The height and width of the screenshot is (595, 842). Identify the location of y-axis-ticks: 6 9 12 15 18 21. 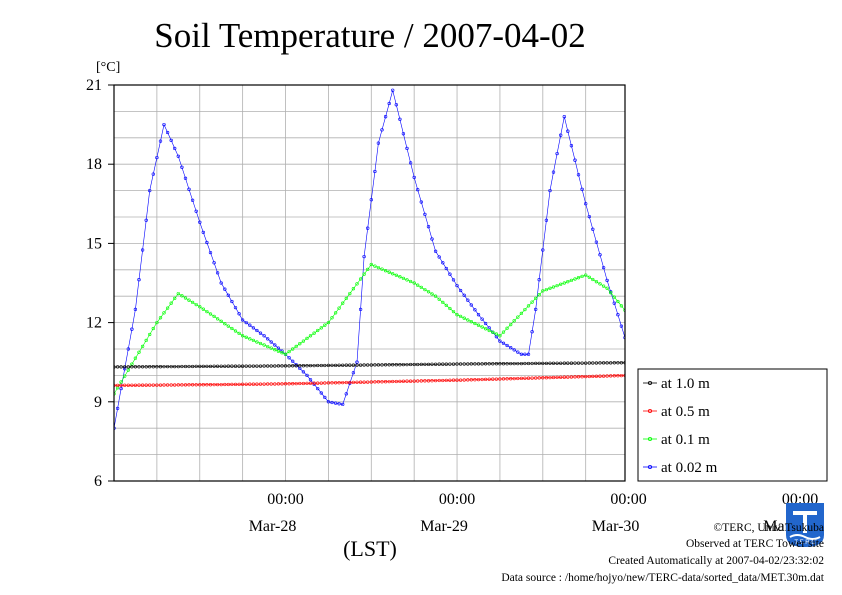
(100, 283).